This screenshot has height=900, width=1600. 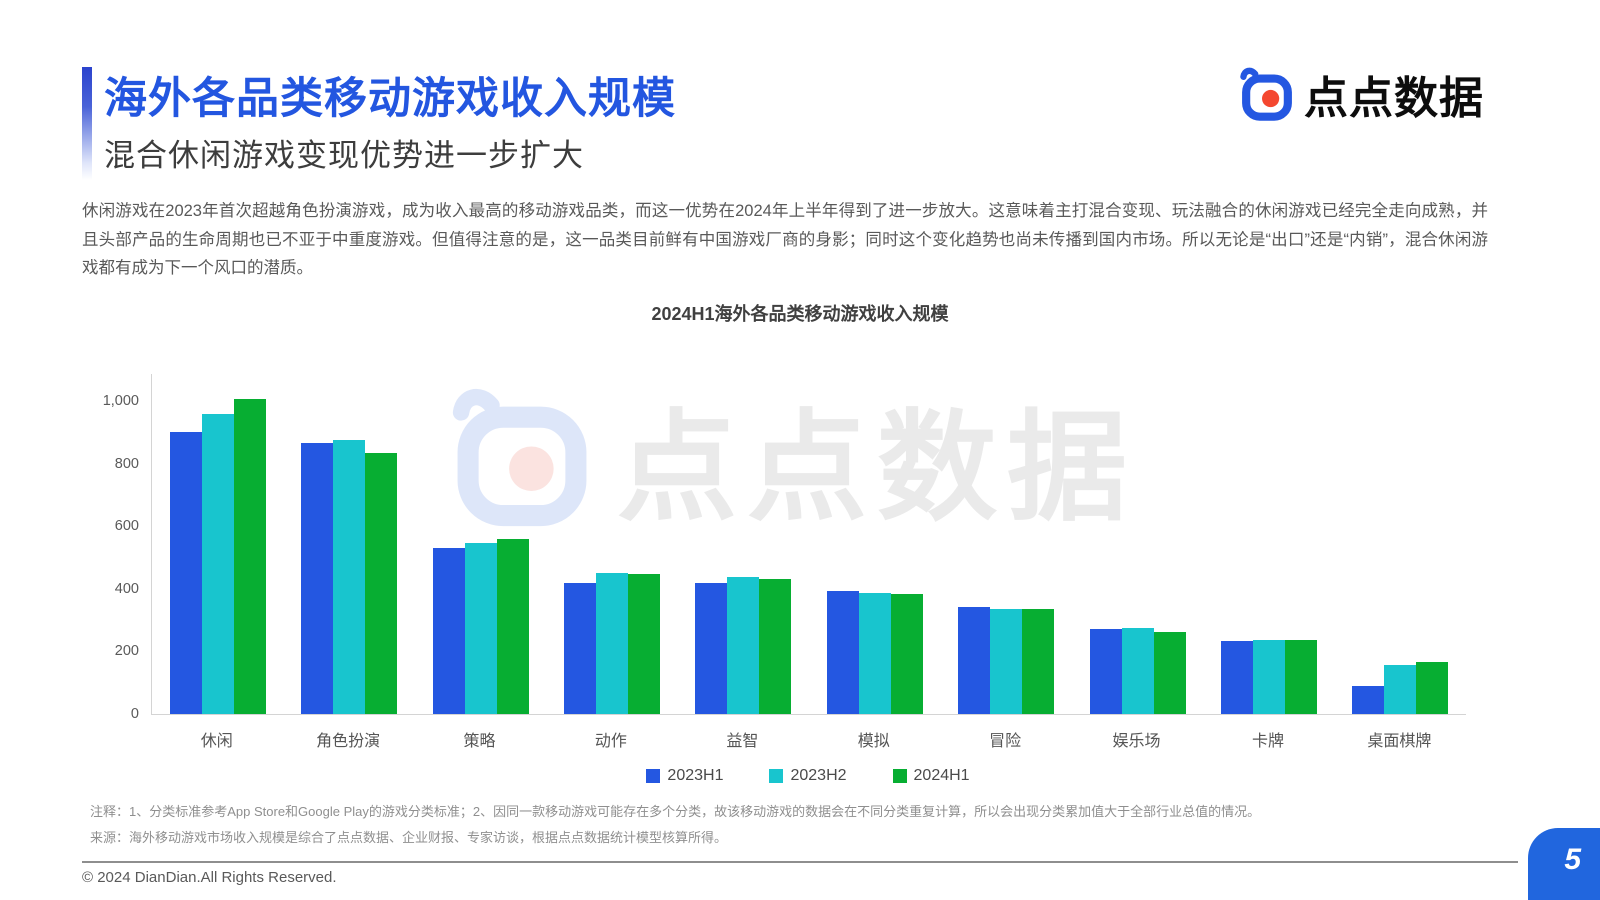 What do you see at coordinates (1005, 741) in the screenshot?
I see `category-label: 冒险` at bounding box center [1005, 741].